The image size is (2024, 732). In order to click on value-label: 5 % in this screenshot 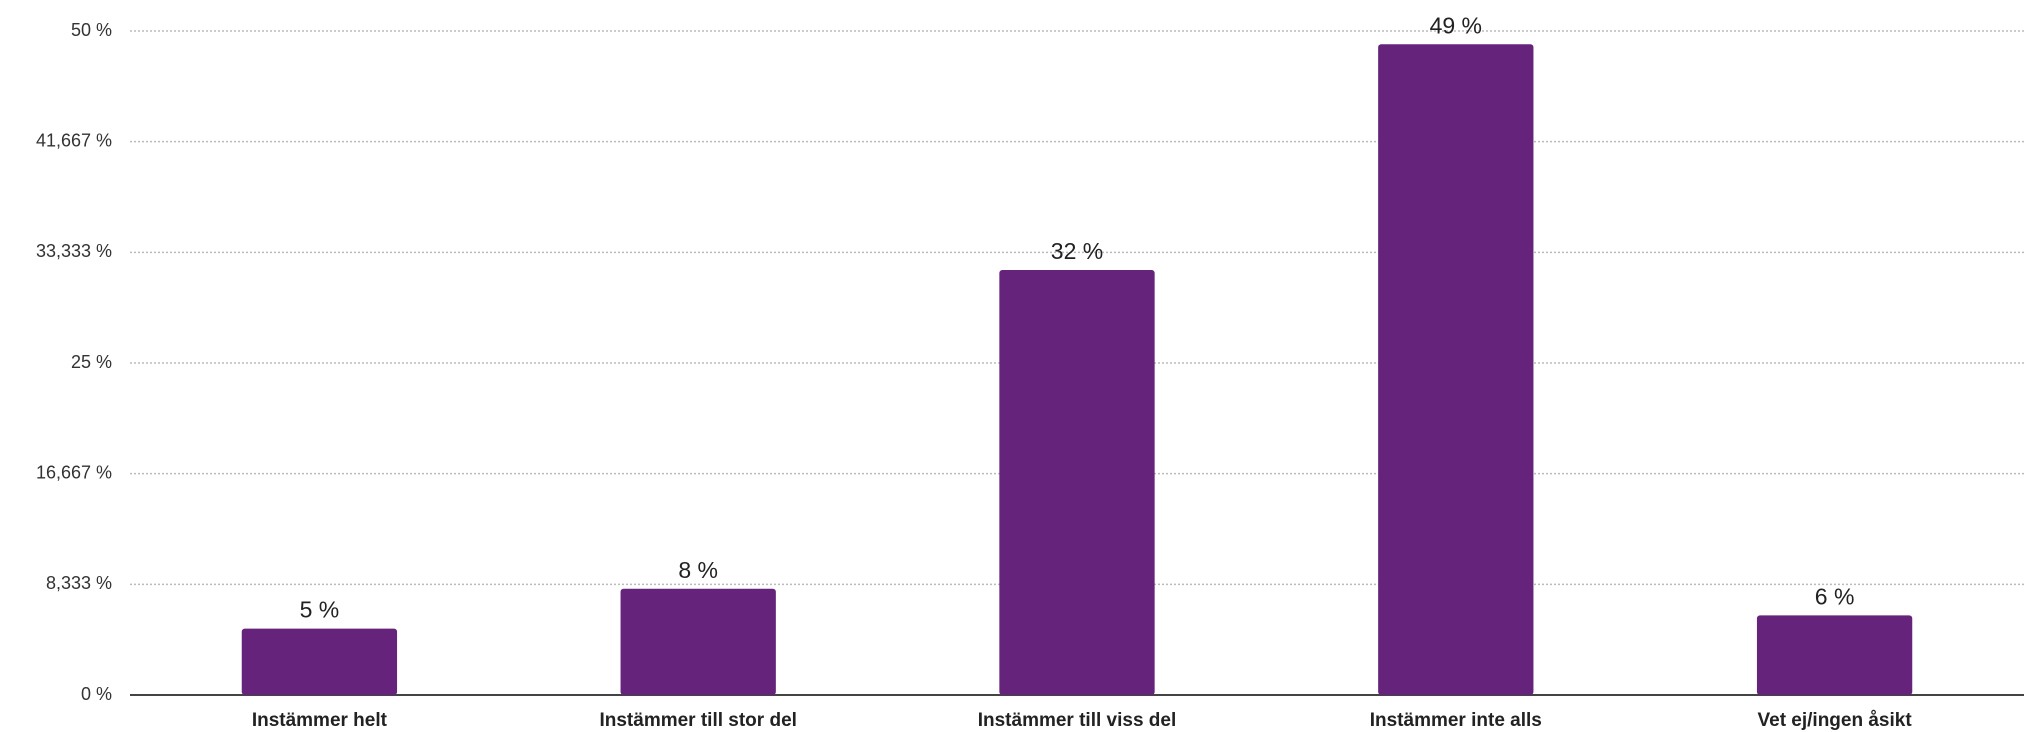, I will do `click(320, 610)`.